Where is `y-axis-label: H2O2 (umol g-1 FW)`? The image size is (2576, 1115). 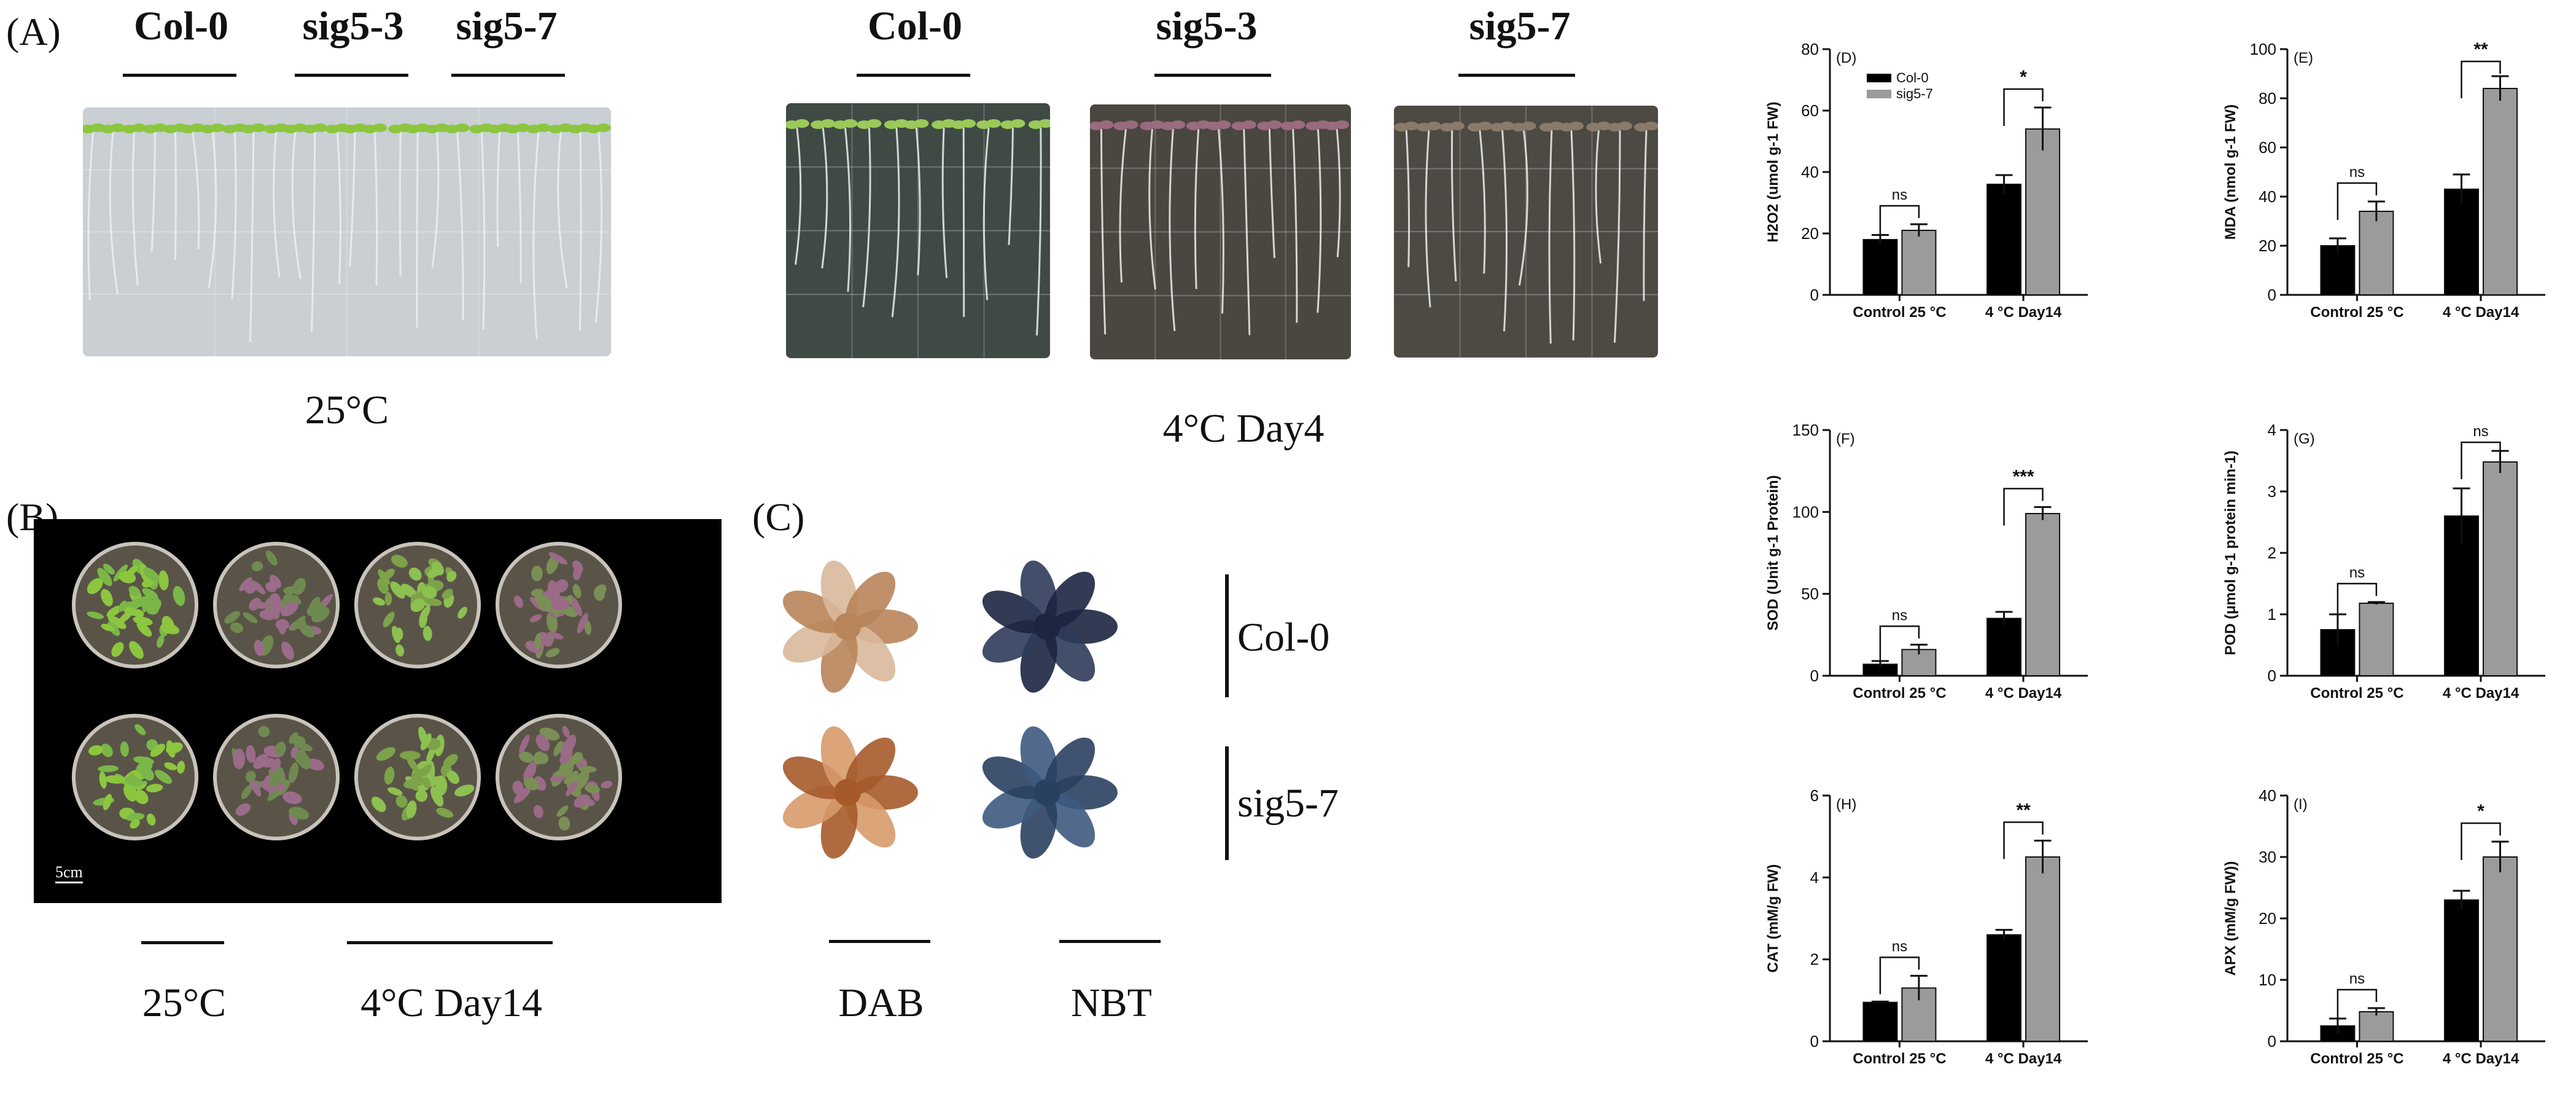
y-axis-label: H2O2 (umol g-1 FW) is located at coordinates (1773, 171).